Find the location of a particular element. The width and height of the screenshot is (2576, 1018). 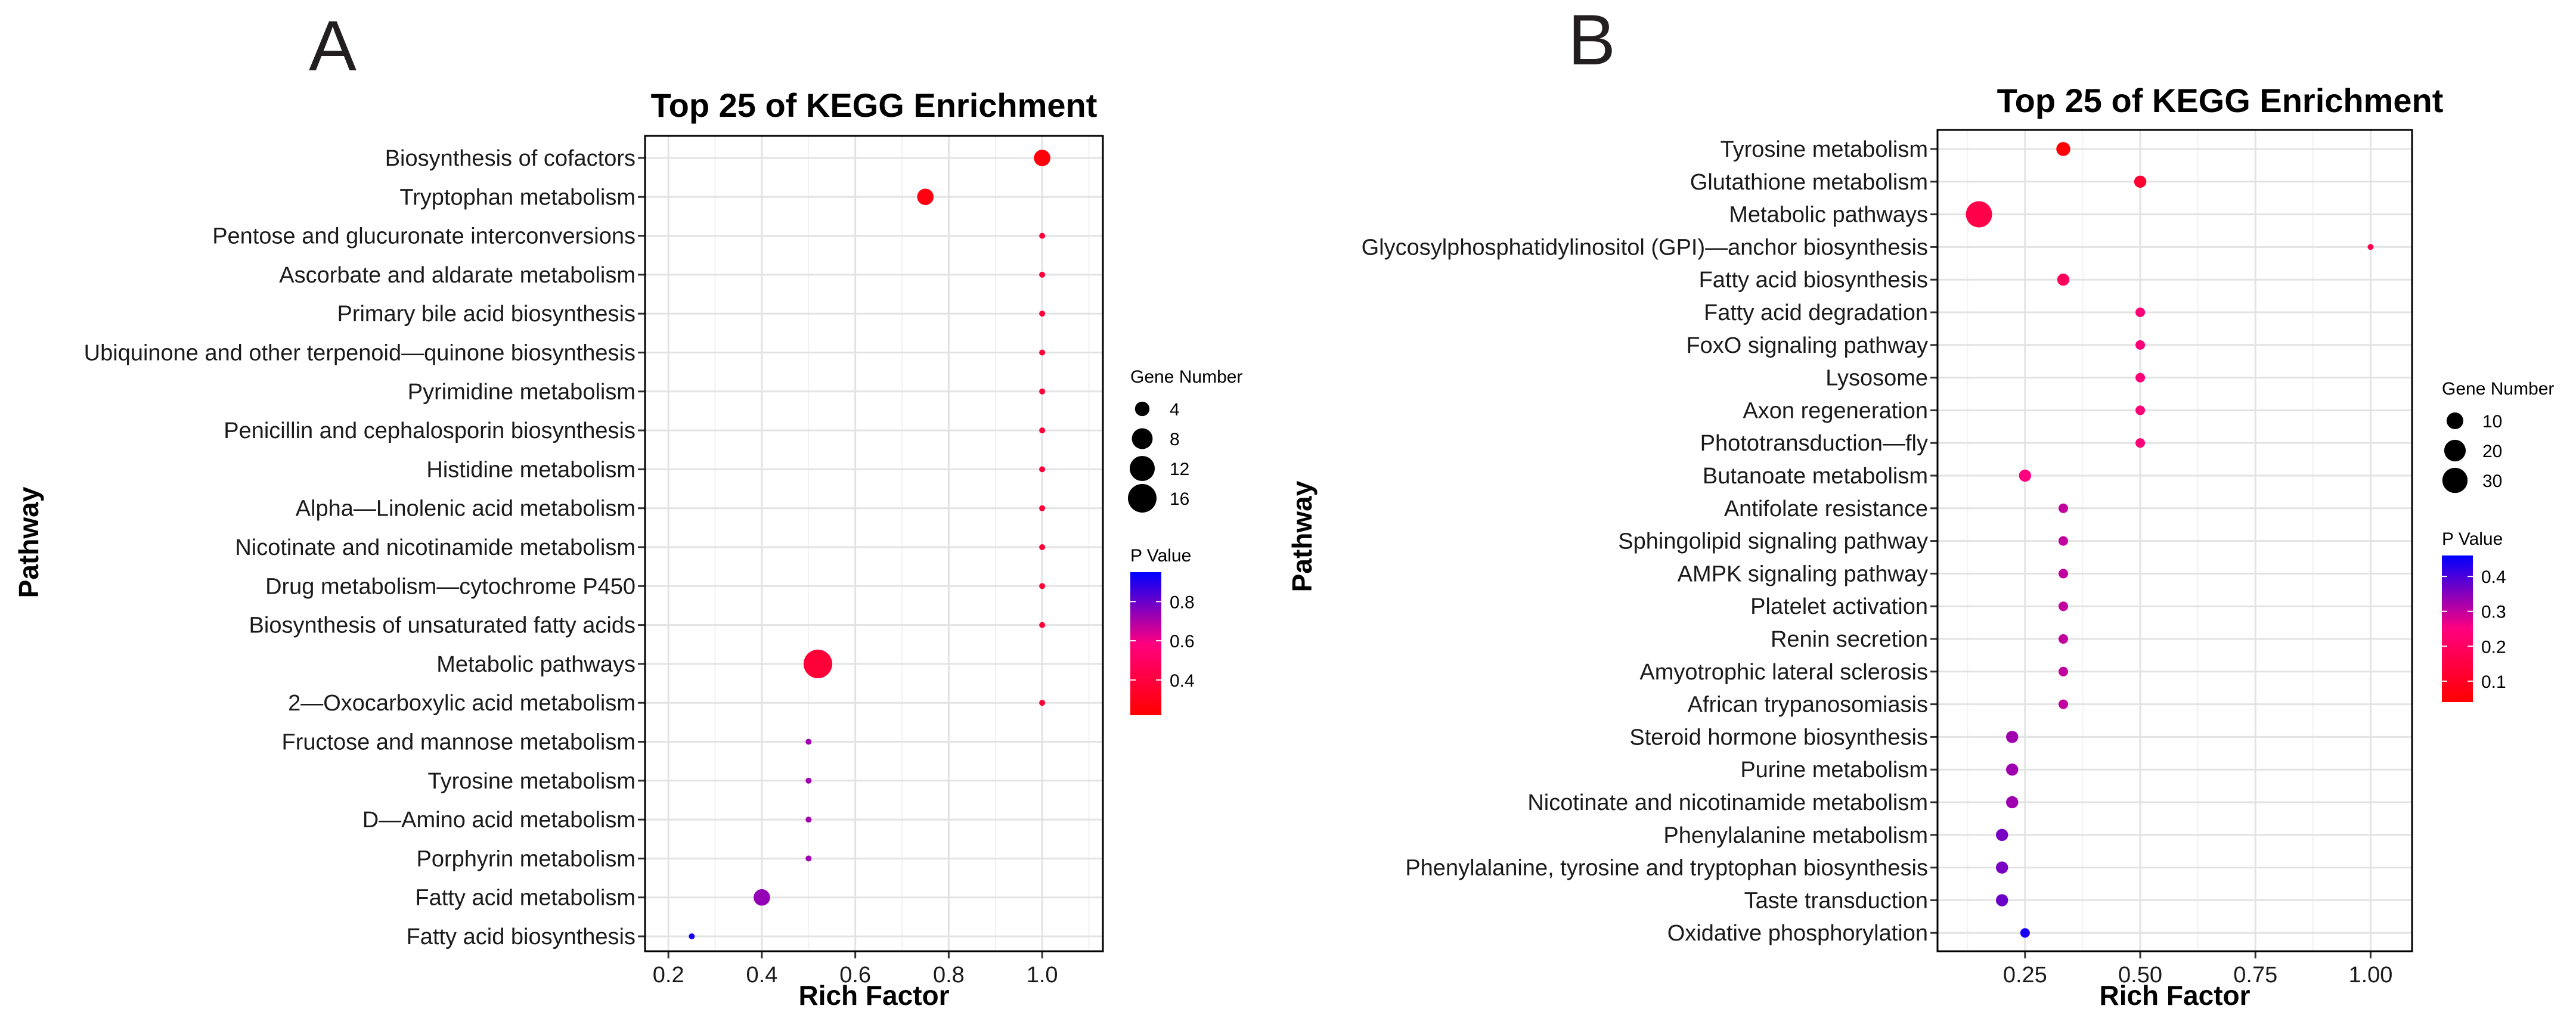

panel-b-gridlines is located at coordinates (2175, 540).